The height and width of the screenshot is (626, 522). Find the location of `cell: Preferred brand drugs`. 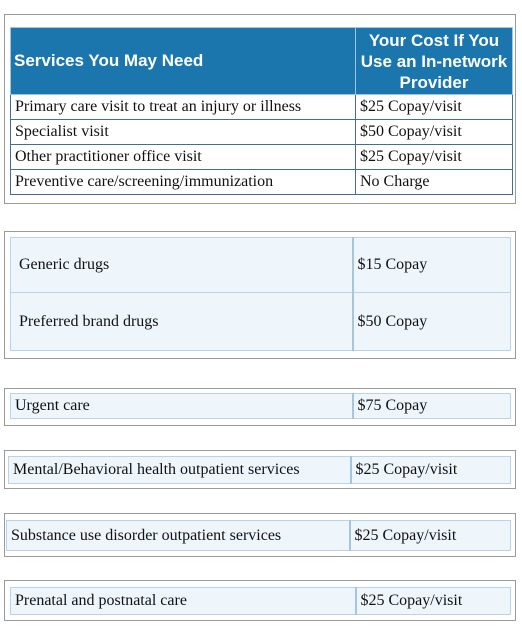

cell: Preferred brand drugs is located at coordinates (181, 321).